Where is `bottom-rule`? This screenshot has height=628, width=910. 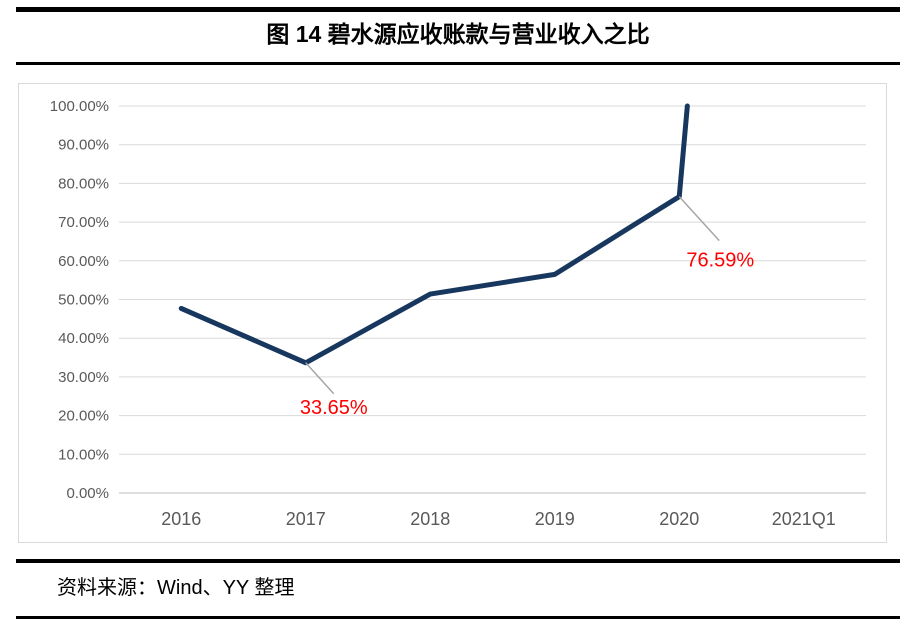 bottom-rule is located at coordinates (458, 617).